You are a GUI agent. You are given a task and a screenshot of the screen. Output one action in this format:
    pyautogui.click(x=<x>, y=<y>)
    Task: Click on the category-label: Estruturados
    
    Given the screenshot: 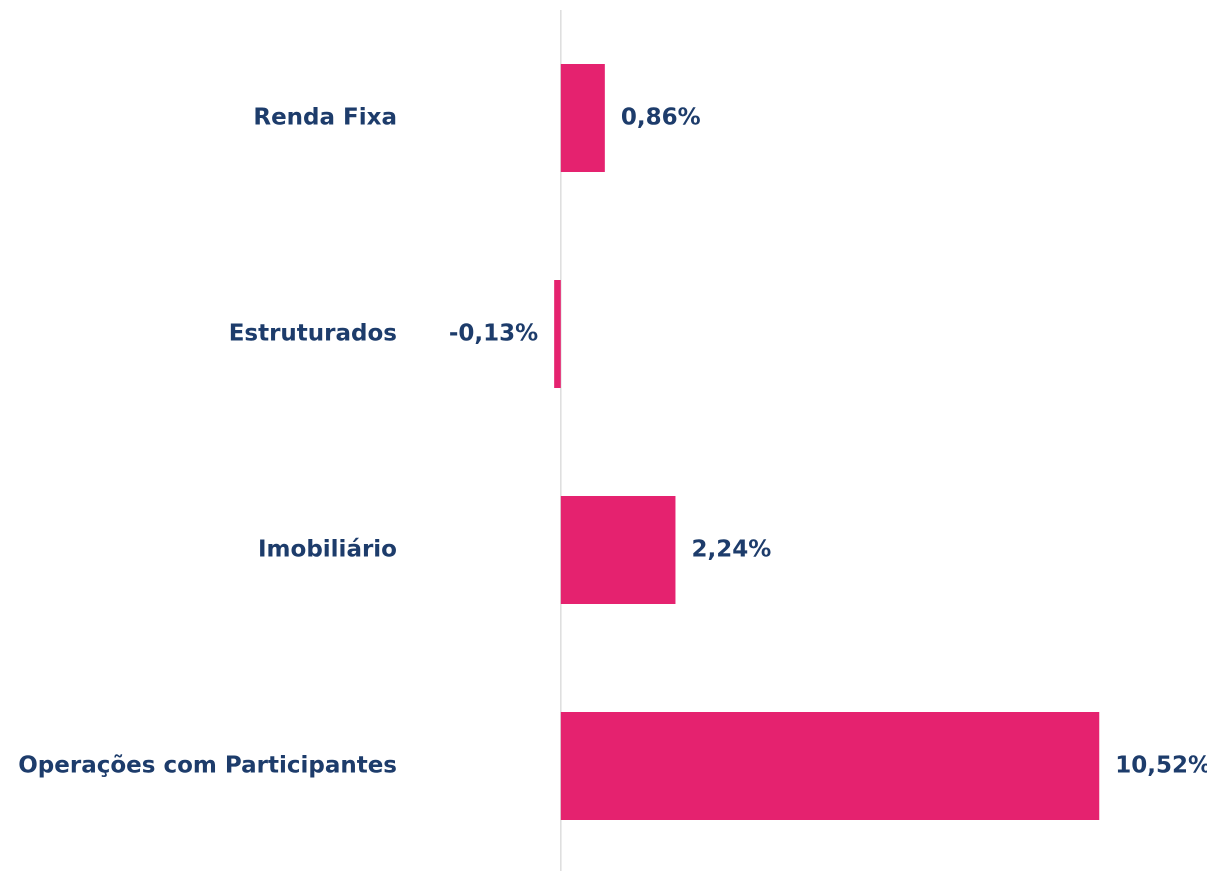 What is the action you would take?
    pyautogui.click(x=313, y=334)
    